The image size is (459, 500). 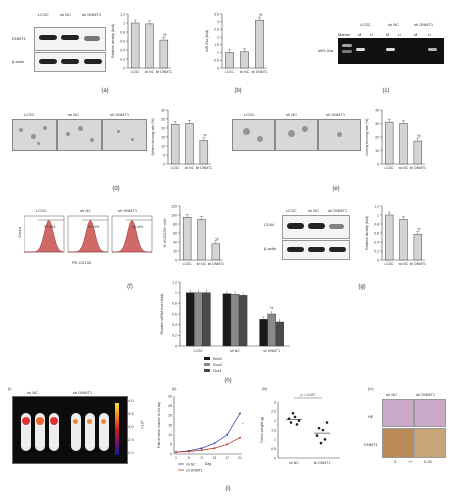 What do you see at coordinates (218, 53) in the screenshot?
I see `chart-b-tick-label: 1` at bounding box center [218, 53].